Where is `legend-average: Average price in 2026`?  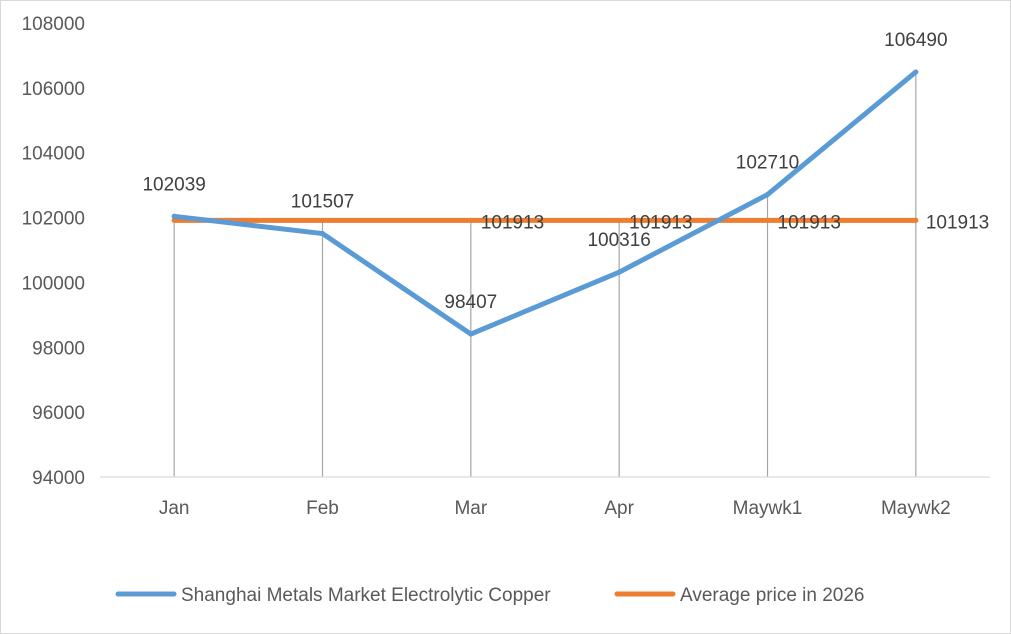
legend-average: Average price in 2026 is located at coordinates (739, 595).